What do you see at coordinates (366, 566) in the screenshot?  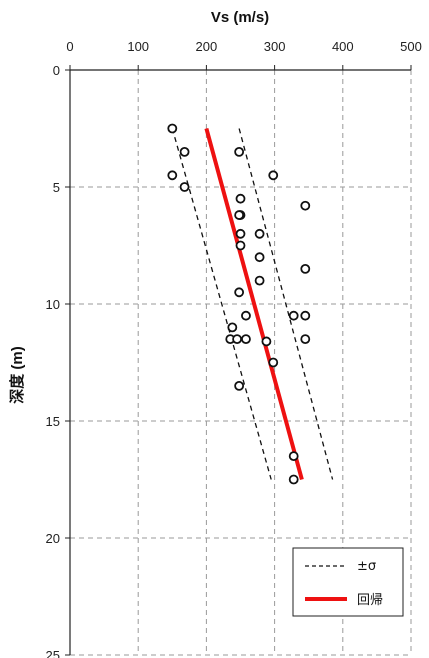 I see `legend-sigma-label: ±σ` at bounding box center [366, 566].